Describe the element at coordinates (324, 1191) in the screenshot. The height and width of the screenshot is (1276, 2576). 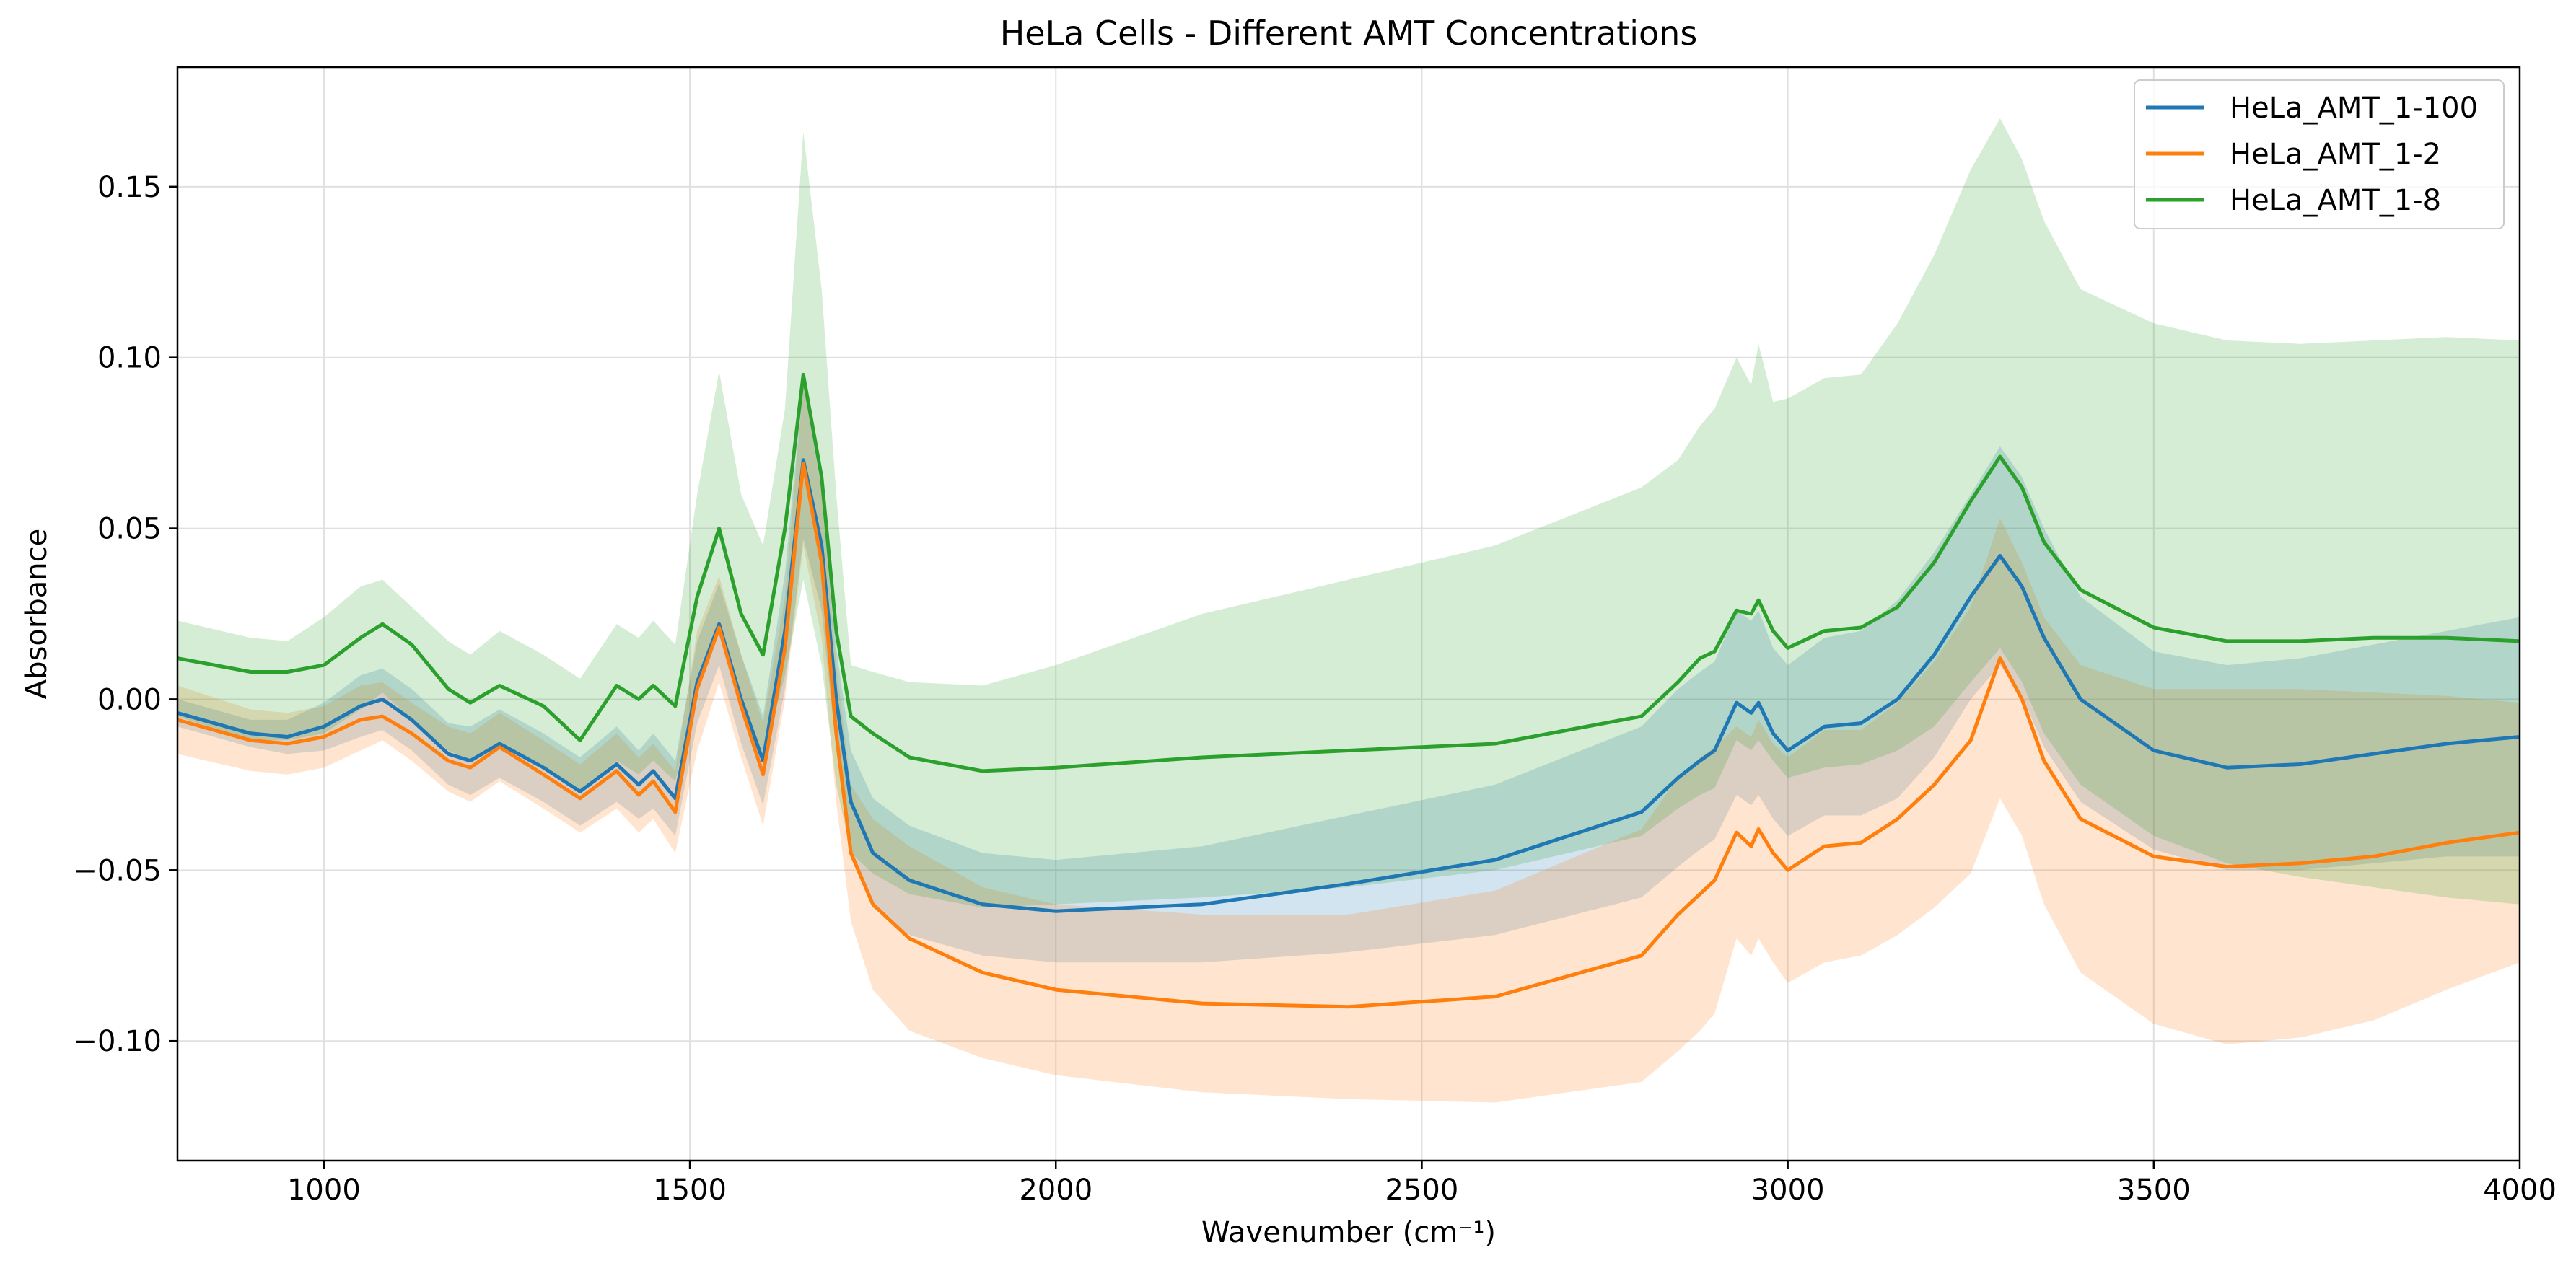
I see `x-tick-label: 1000` at that location.